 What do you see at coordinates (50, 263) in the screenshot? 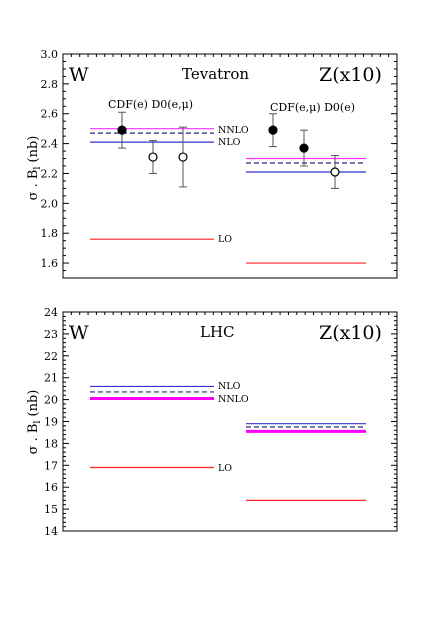
I see `tevatron-tick-label: 1.6` at bounding box center [50, 263].